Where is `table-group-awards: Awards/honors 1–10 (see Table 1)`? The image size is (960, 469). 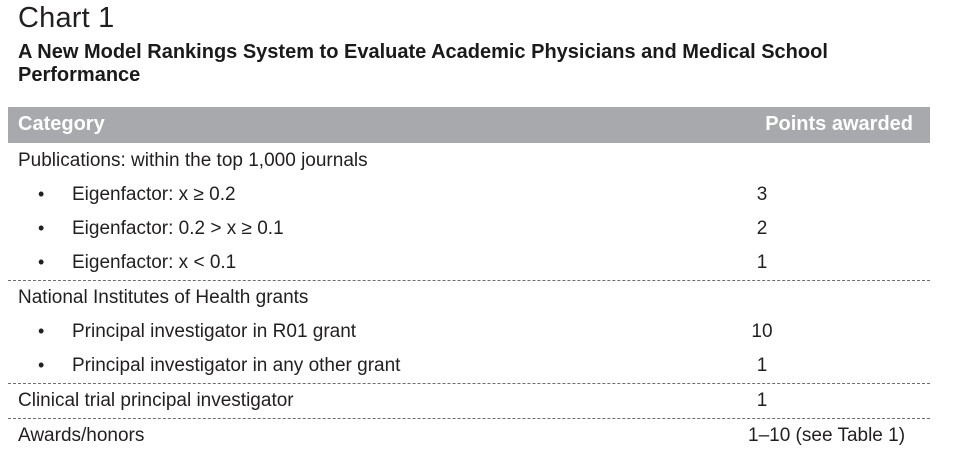
table-group-awards: Awards/honors 1–10 (see Table 1) is located at coordinates (469, 436).